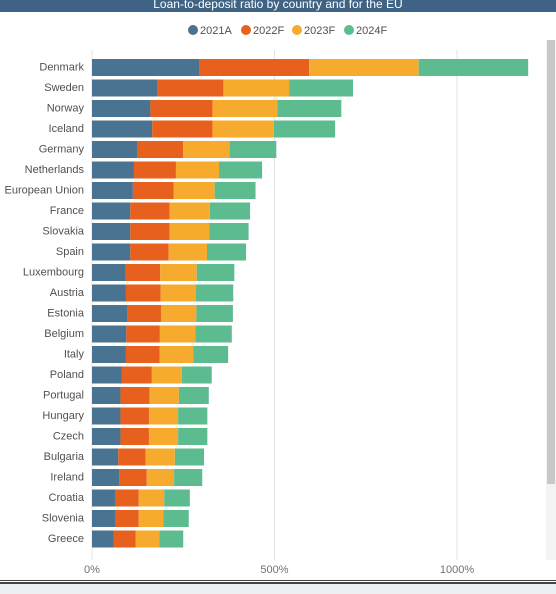 The height and width of the screenshot is (594, 556). What do you see at coordinates (67, 498) in the screenshot?
I see `category-label: Croatia` at bounding box center [67, 498].